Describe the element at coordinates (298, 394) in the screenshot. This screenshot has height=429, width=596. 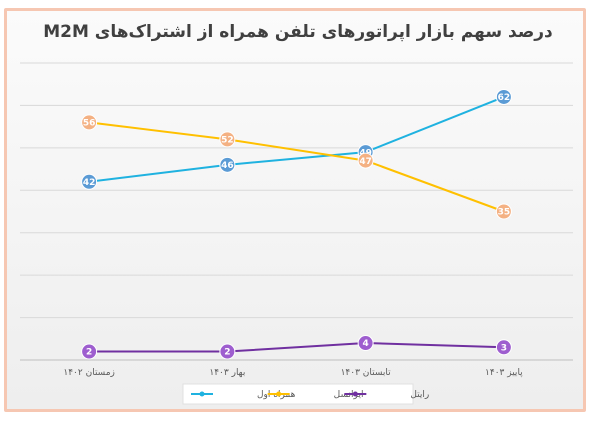
I see `legend-box` at that location.